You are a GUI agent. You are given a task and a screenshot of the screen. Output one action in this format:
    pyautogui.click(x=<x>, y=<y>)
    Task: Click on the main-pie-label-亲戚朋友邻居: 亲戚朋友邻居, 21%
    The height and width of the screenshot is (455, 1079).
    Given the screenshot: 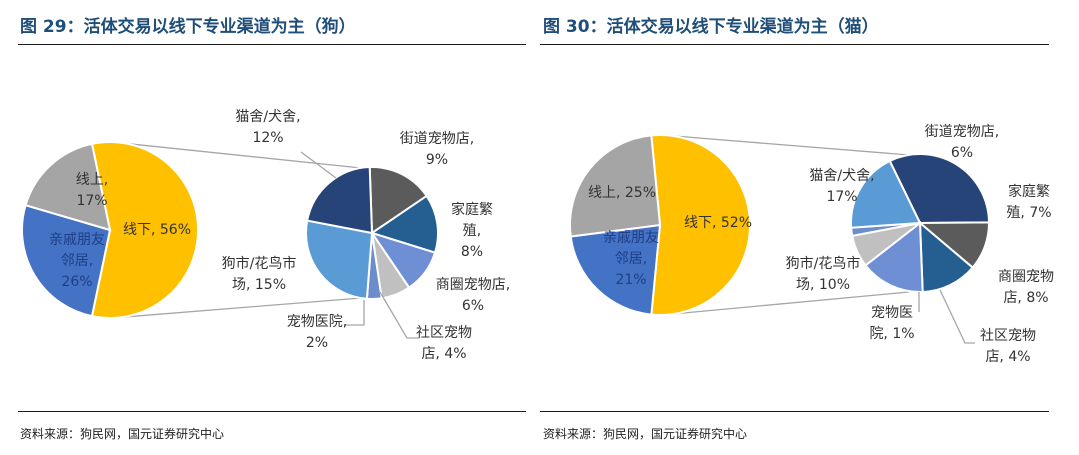 What is the action you would take?
    pyautogui.click(x=631, y=259)
    